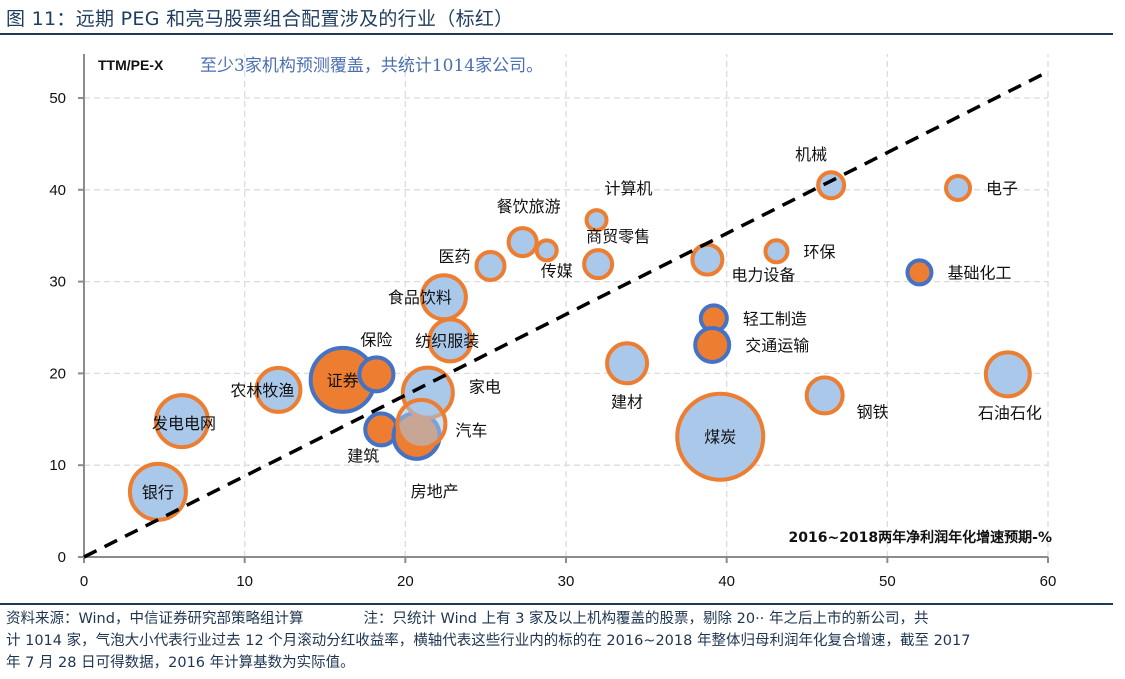 The image size is (1125, 679). What do you see at coordinates (421, 423) in the screenshot?
I see `bubble-汽车` at bounding box center [421, 423].